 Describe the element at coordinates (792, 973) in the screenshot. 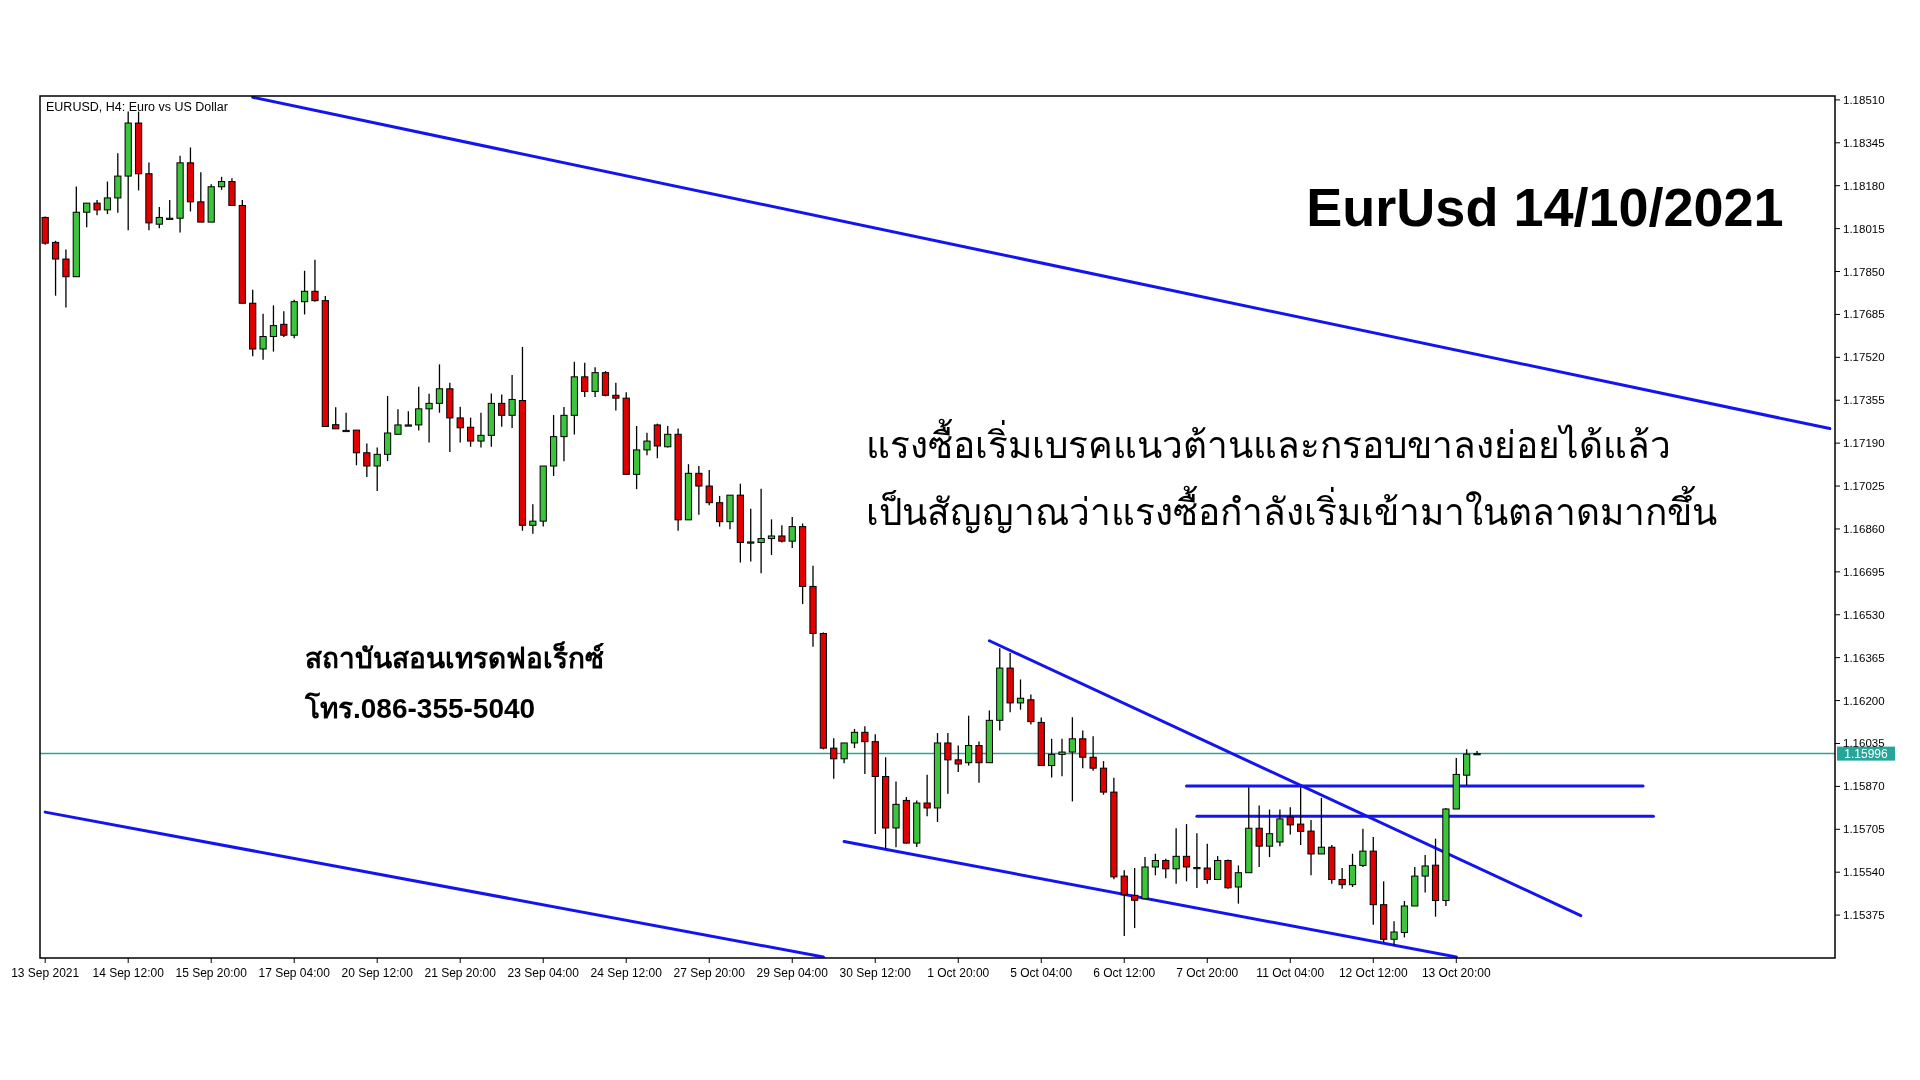

I see `x-tick-label: 29 Sep 04:00` at that location.